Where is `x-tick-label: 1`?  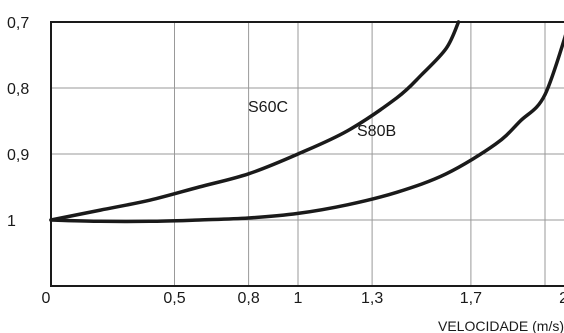 x-tick-label: 1 is located at coordinates (298, 298).